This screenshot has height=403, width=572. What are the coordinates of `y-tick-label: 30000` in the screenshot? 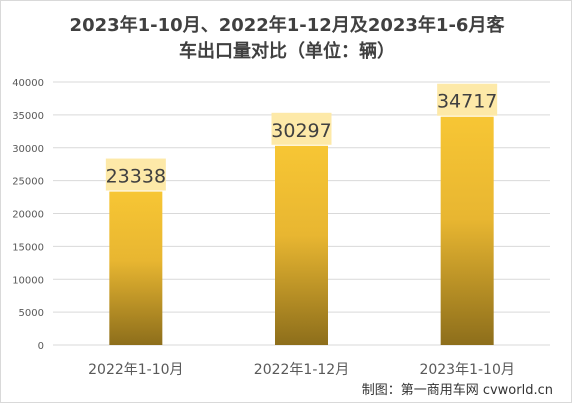 It's located at (28, 149).